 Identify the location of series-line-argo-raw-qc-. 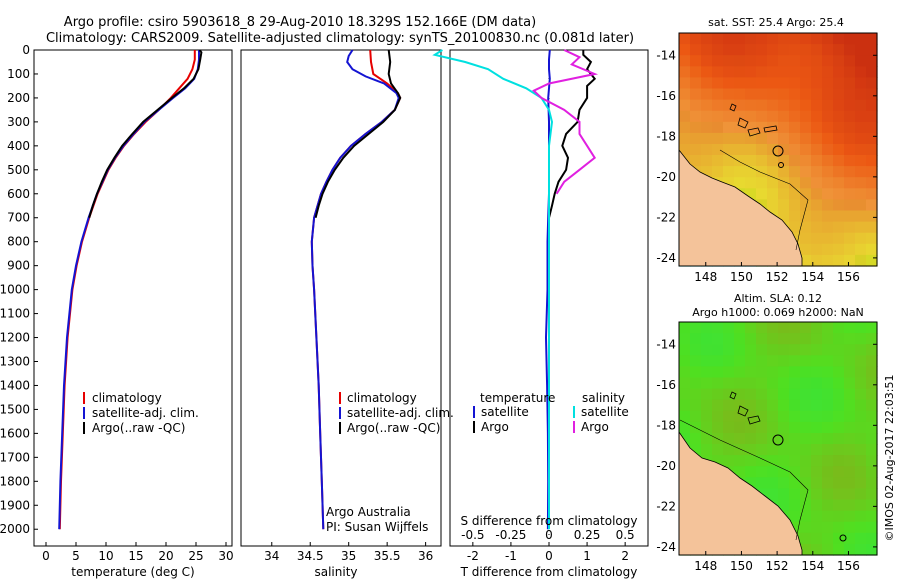
(145, 133).